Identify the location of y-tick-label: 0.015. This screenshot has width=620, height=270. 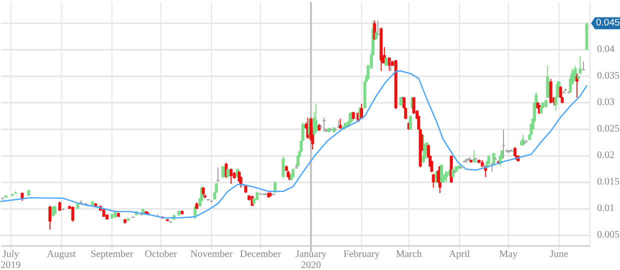
(608, 182).